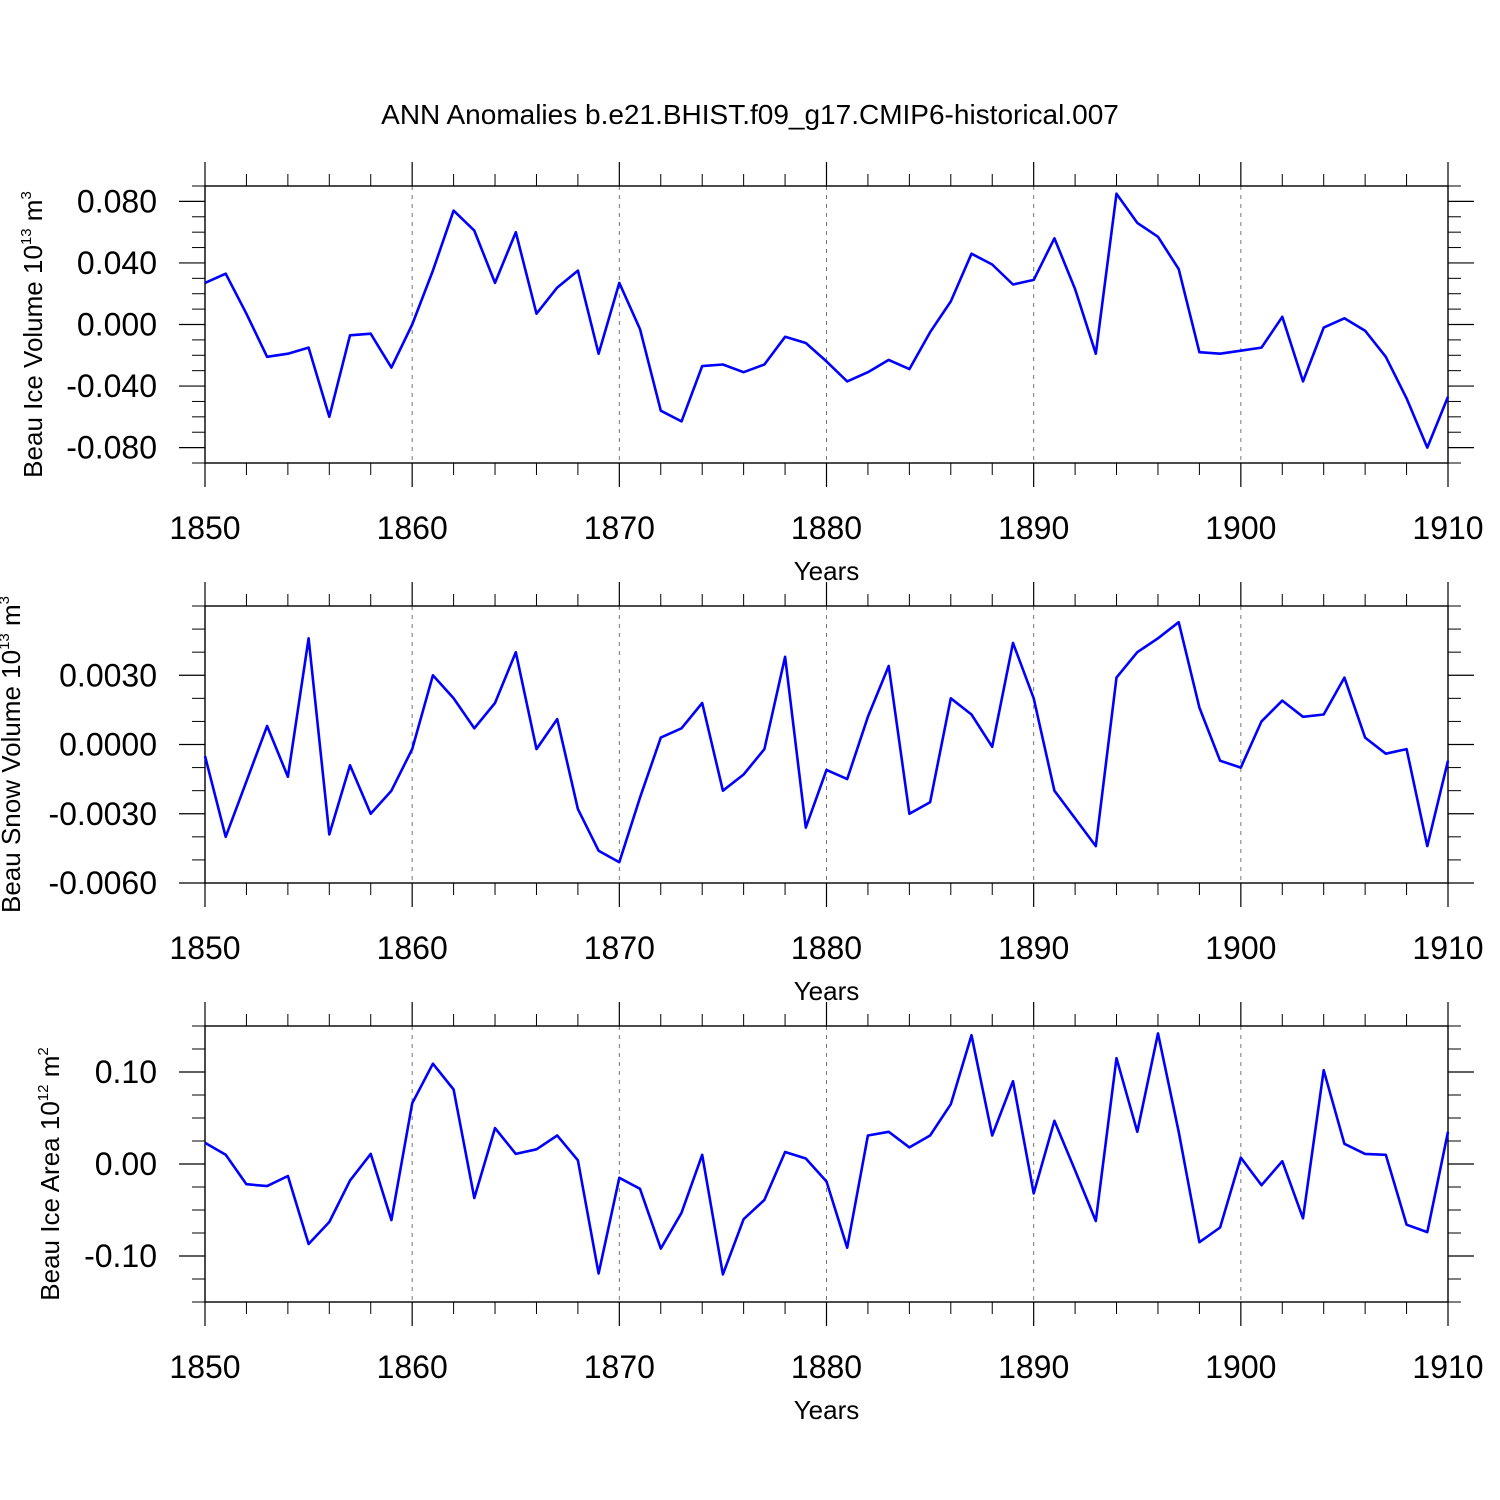 Image resolution: width=1500 pixels, height=1500 pixels. What do you see at coordinates (108, 675) in the screenshot?
I see `y-tick-label: 0.0030` at bounding box center [108, 675].